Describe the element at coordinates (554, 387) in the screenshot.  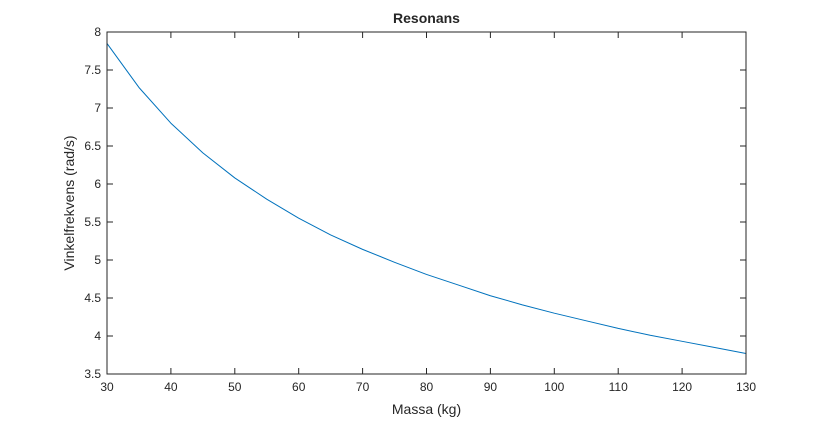
I see `x-tick-label: 100` at that location.